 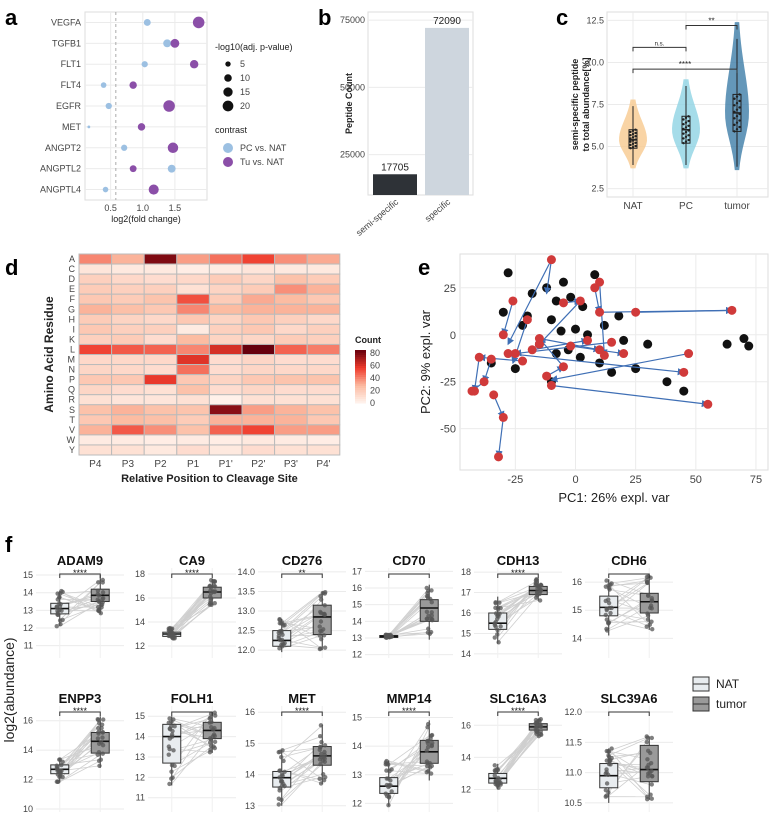 I want to click on y-tick-label: 15, so click(x=140, y=716).